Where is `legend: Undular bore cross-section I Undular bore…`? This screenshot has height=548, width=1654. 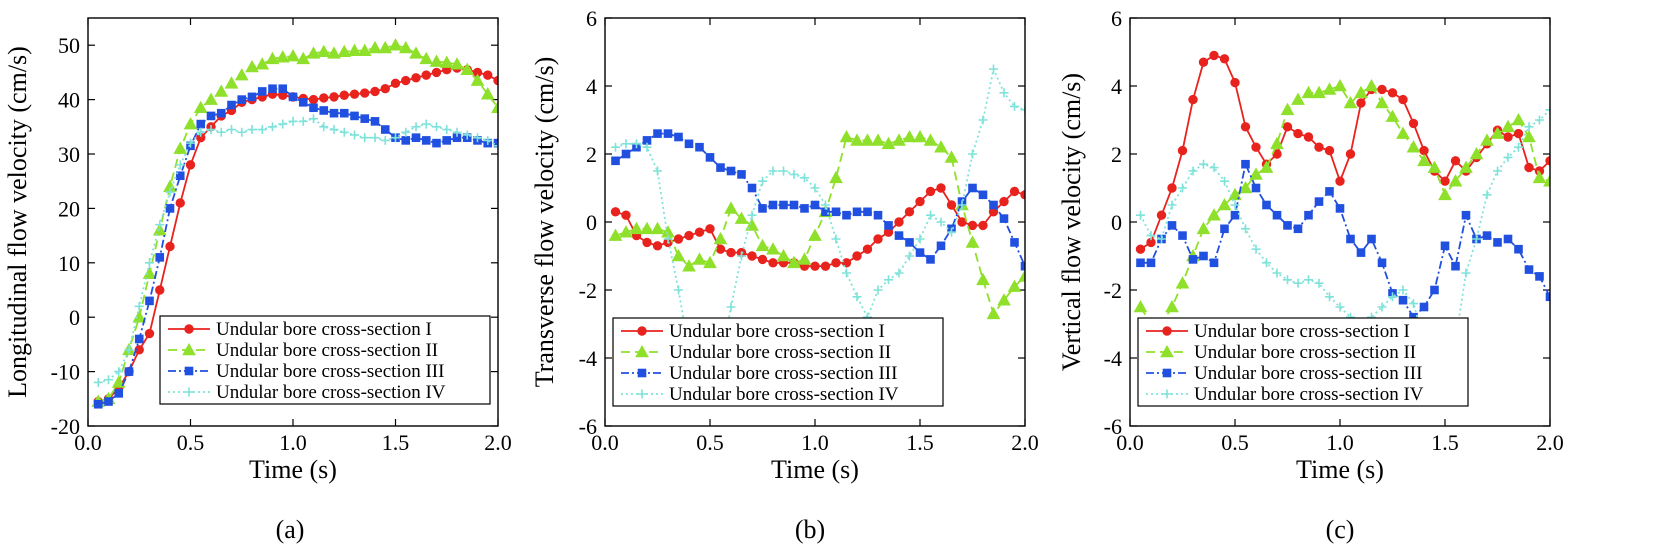
legend: Undular bore cross-section I Undular bore… is located at coordinates (325, 360).